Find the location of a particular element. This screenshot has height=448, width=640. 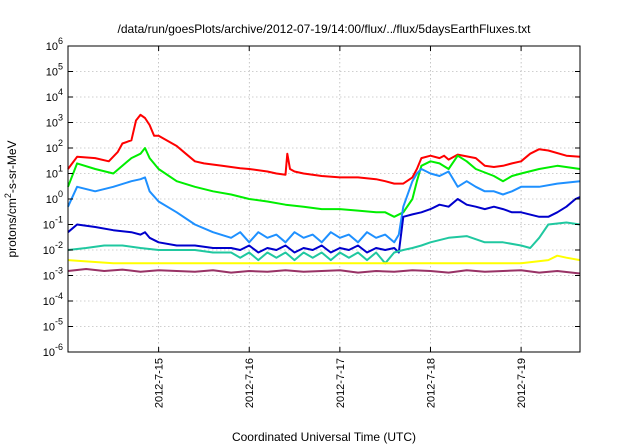

y-tick-label: 10⁻³ is located at coordinates (53, 274).